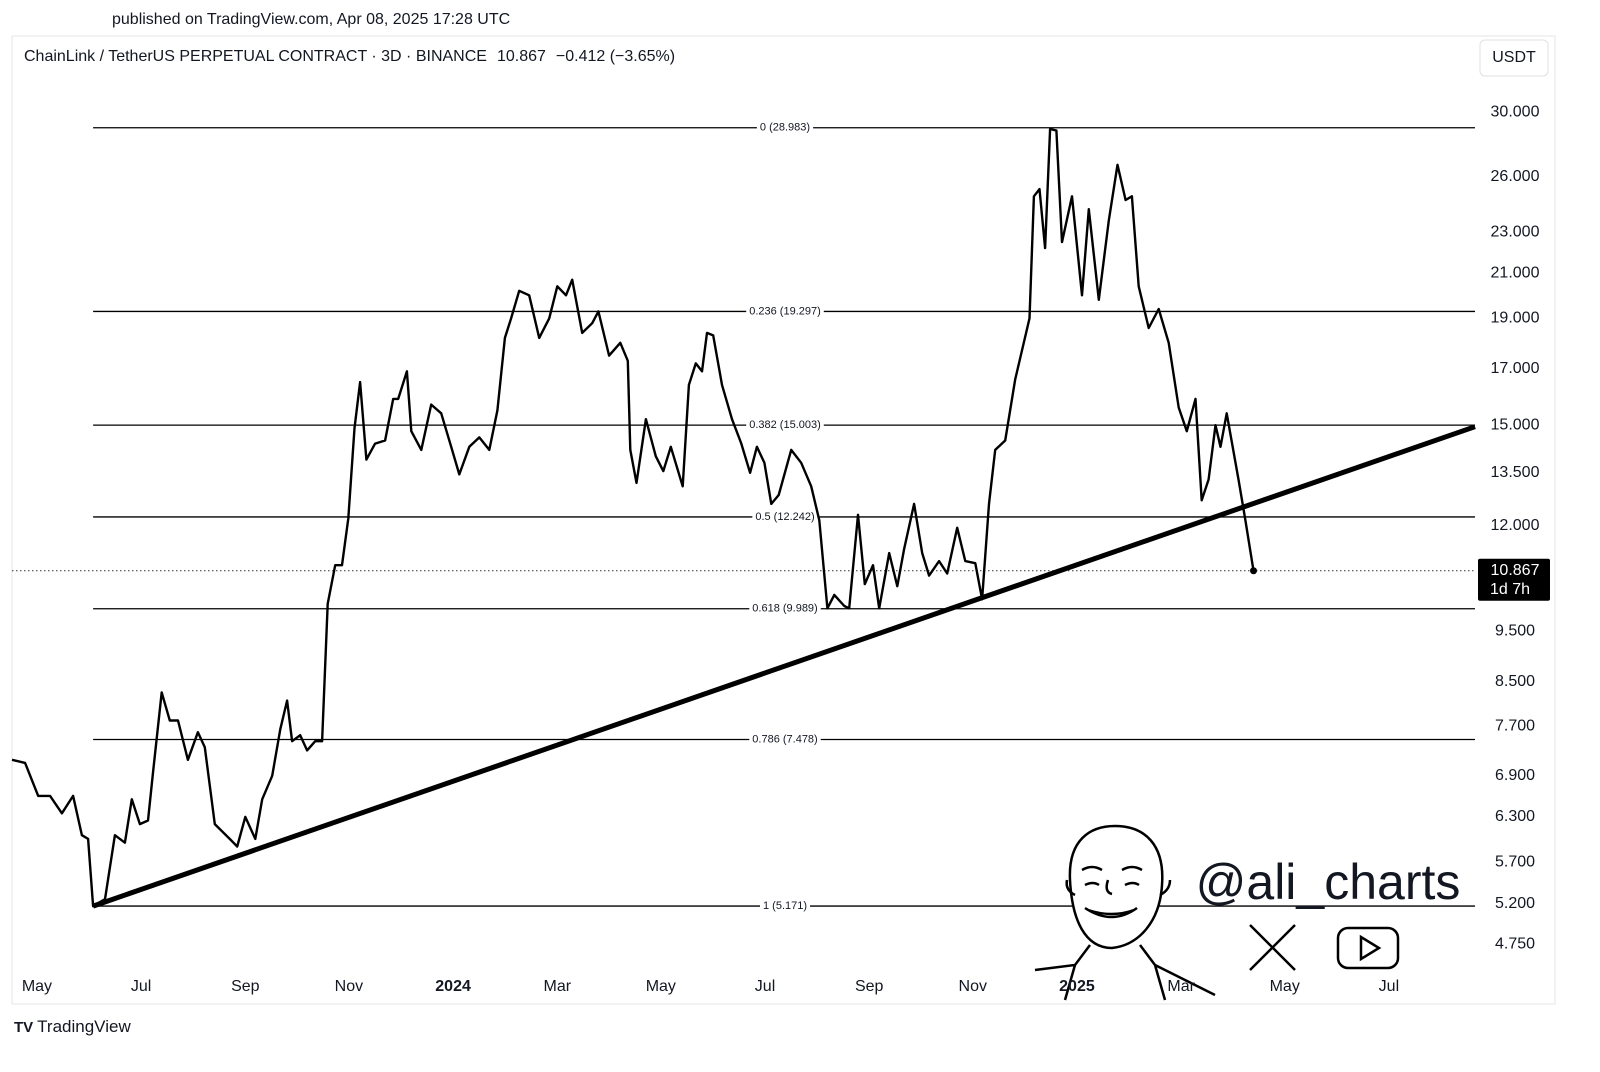 The width and height of the screenshot is (1600, 1072). What do you see at coordinates (84, 1026) in the screenshot?
I see `brand-name: TradingView` at bounding box center [84, 1026].